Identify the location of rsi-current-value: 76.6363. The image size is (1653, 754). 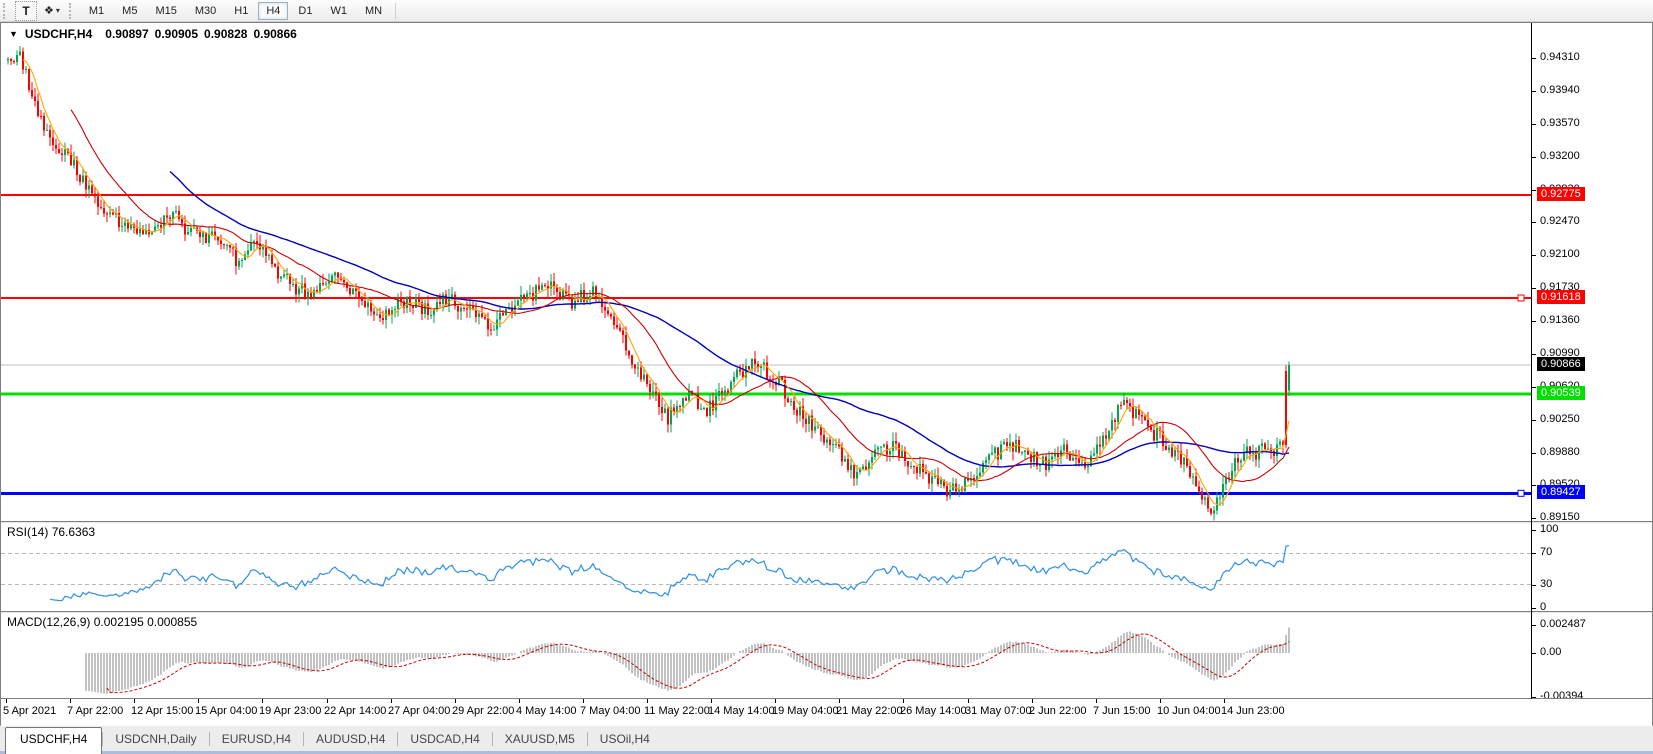
(73, 532).